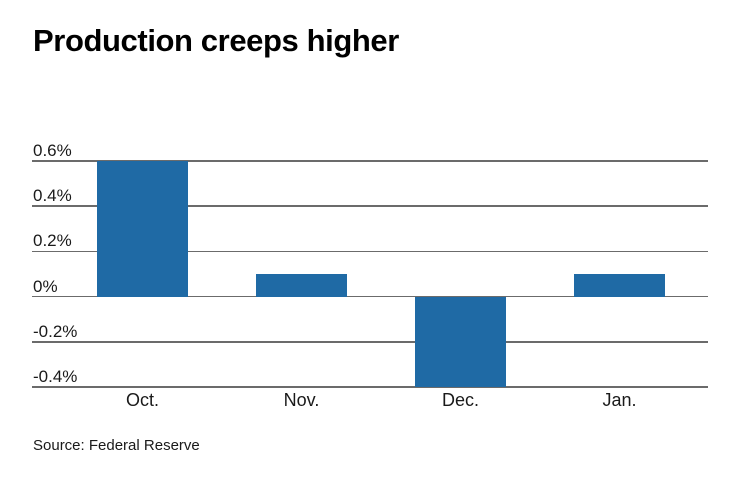 Image resolution: width=740 pixels, height=482 pixels. I want to click on bar-nov, so click(301, 285).